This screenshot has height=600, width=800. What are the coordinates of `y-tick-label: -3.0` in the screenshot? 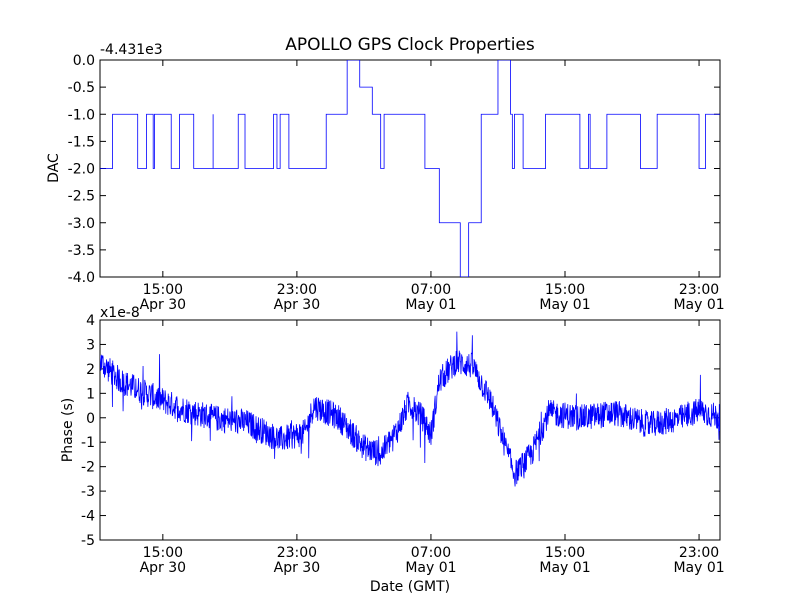 It's located at (81, 224).